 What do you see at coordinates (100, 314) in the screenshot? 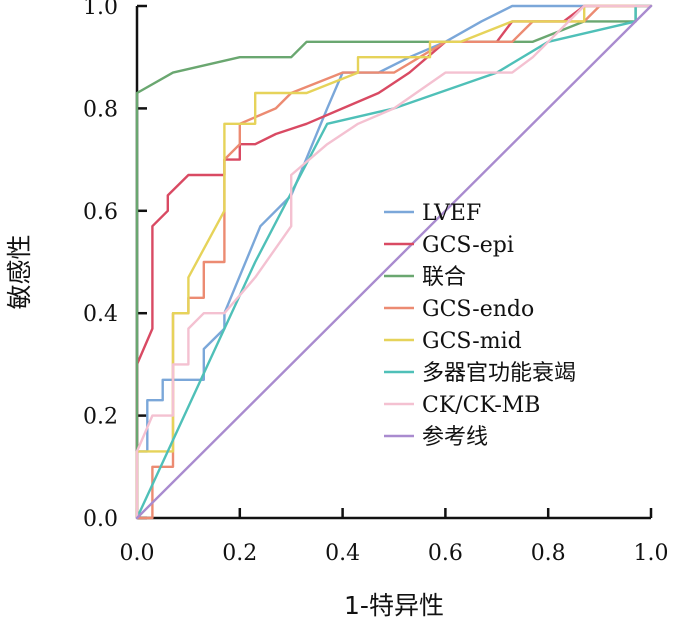
I see `y-tick-label: 0.4` at bounding box center [100, 314].